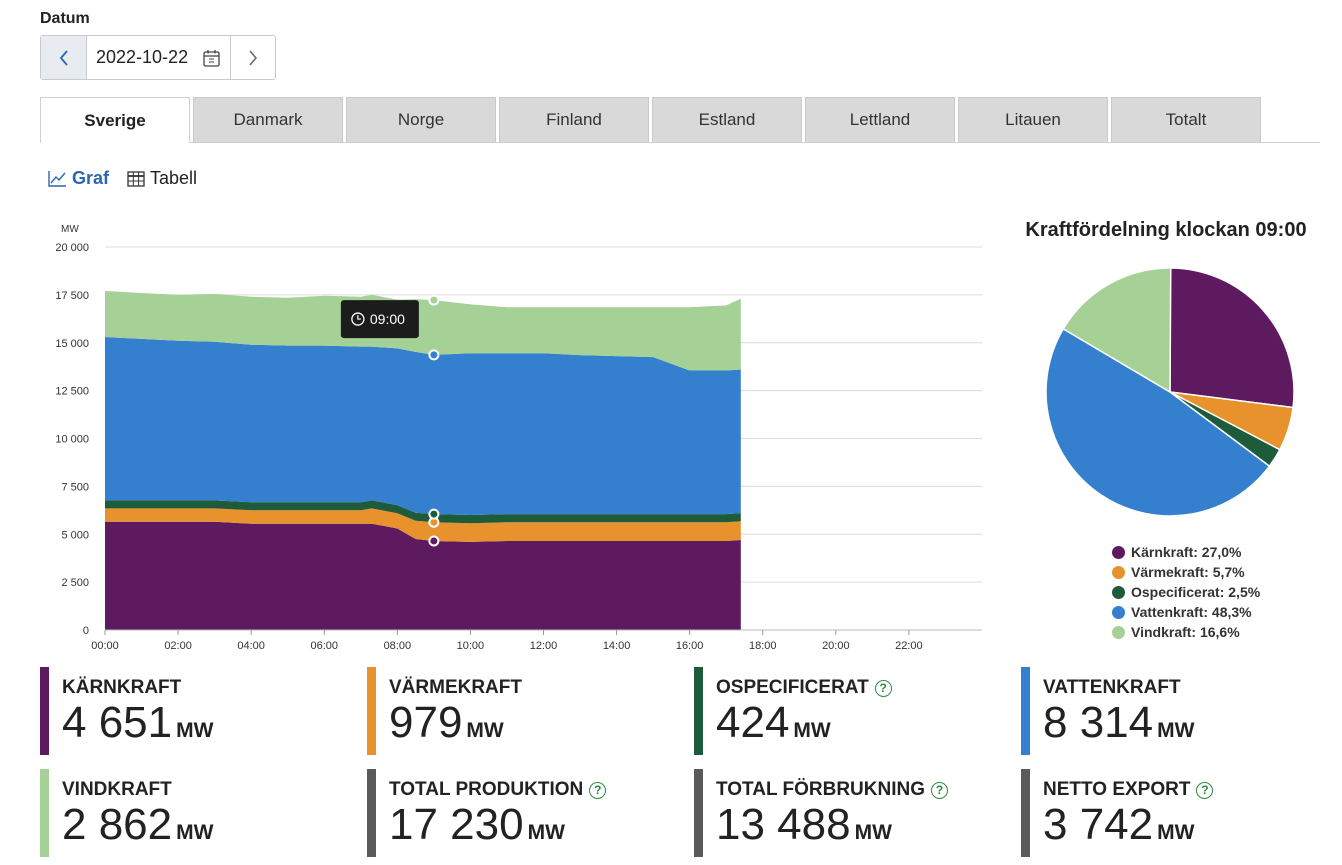 This screenshot has width=1342, height=865. Describe the element at coordinates (544, 646) in the screenshot. I see `x-tick-label: 12:00` at that location.